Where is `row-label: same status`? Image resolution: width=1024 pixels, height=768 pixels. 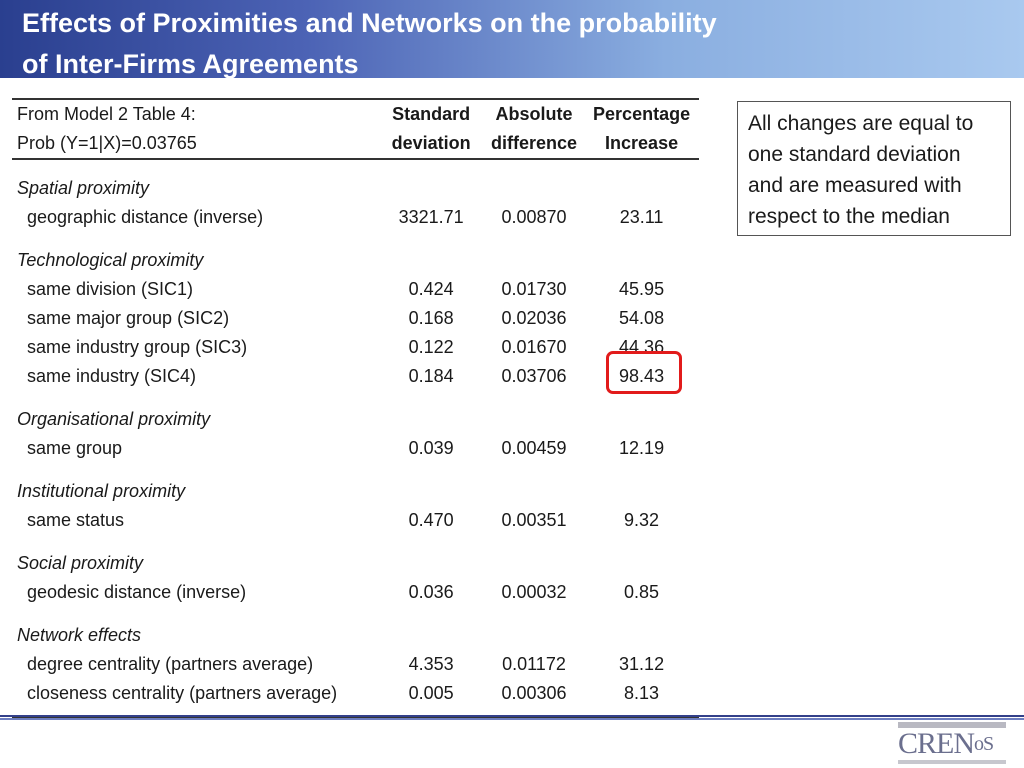 row-label: same status is located at coordinates (76, 520).